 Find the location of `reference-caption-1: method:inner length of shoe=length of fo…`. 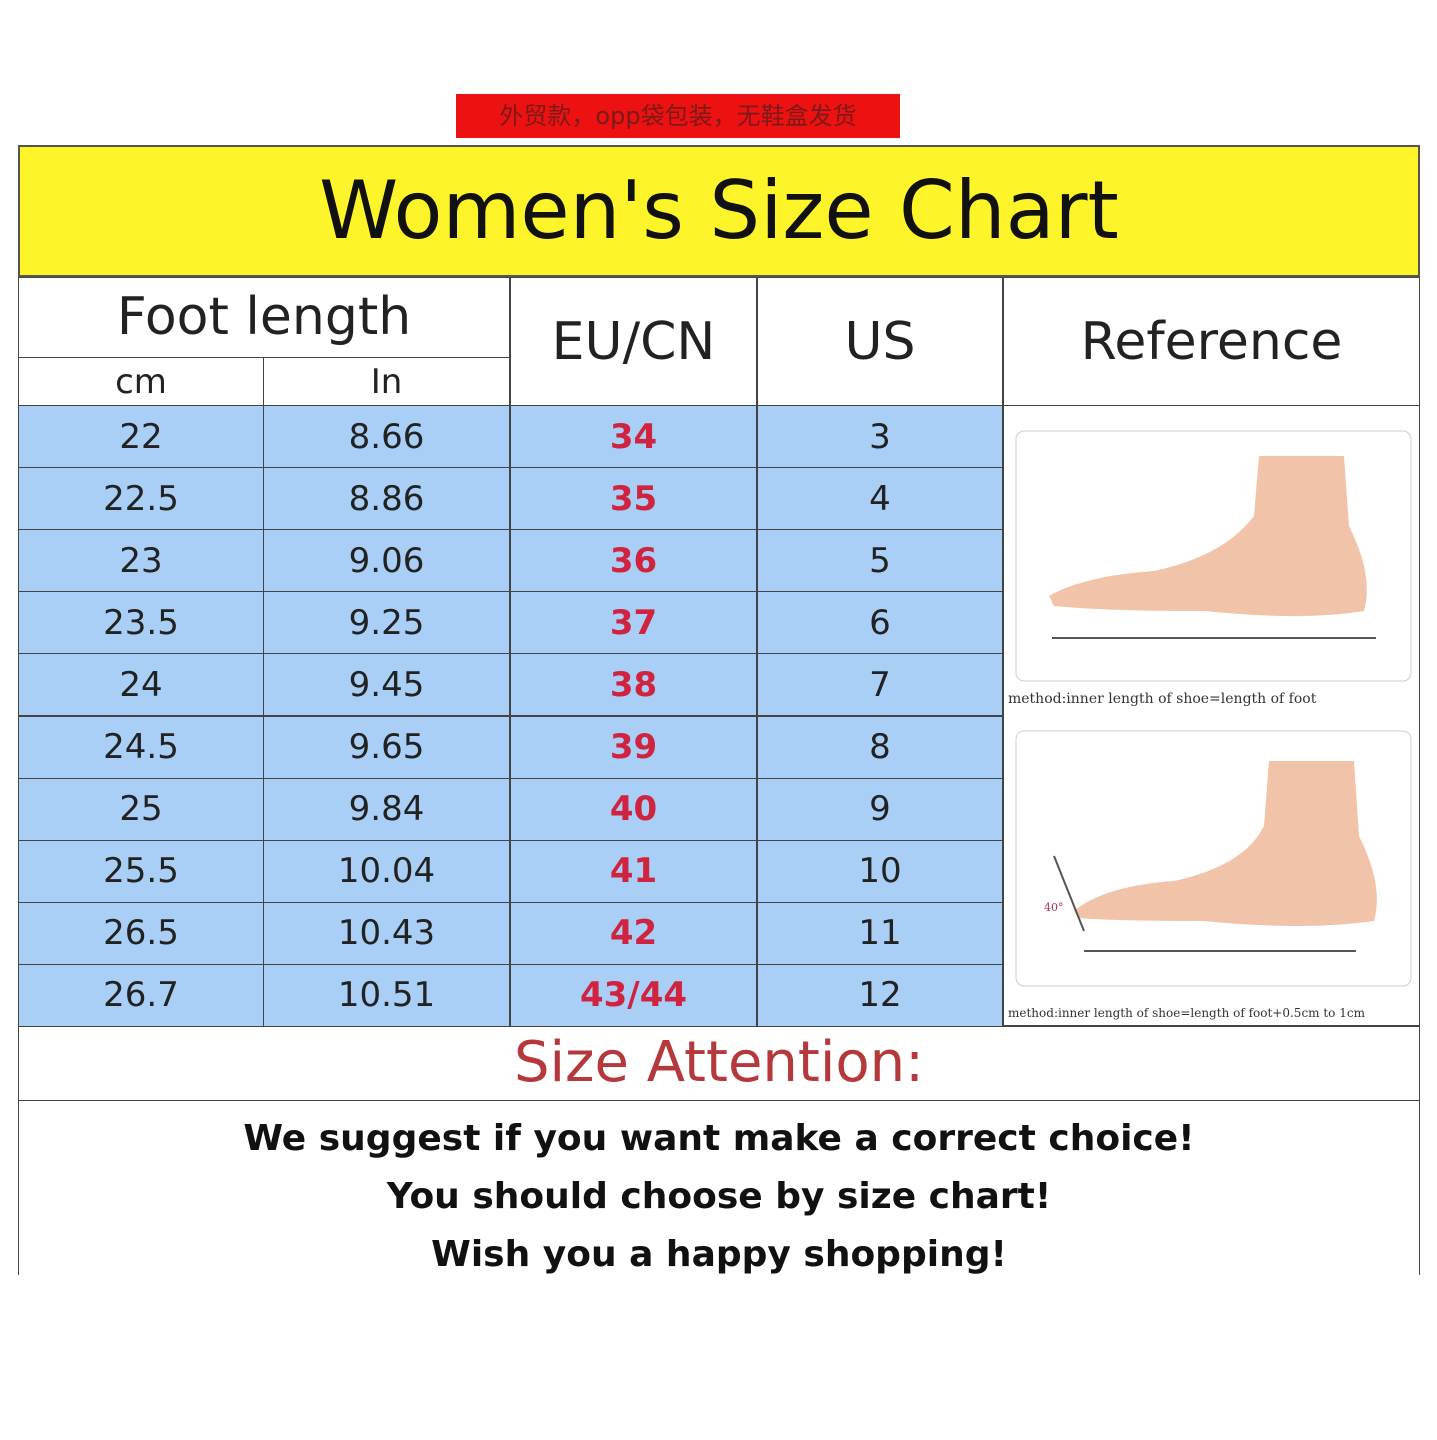

reference-caption-1: method:inner length of shoe=length of fo… is located at coordinates (1162, 699).